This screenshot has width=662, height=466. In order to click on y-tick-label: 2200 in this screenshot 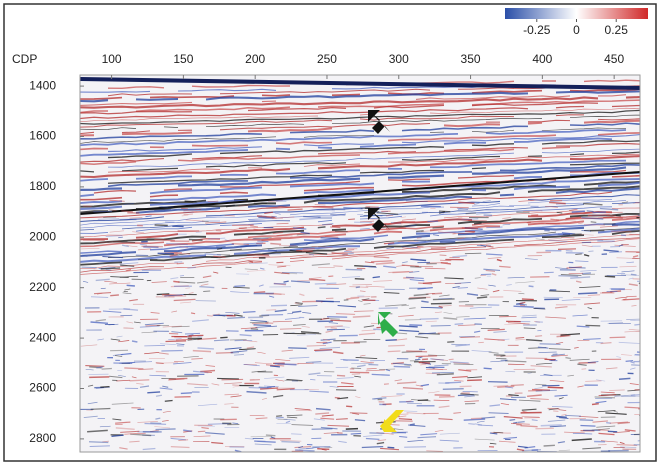, I will do `click(42, 287)`.